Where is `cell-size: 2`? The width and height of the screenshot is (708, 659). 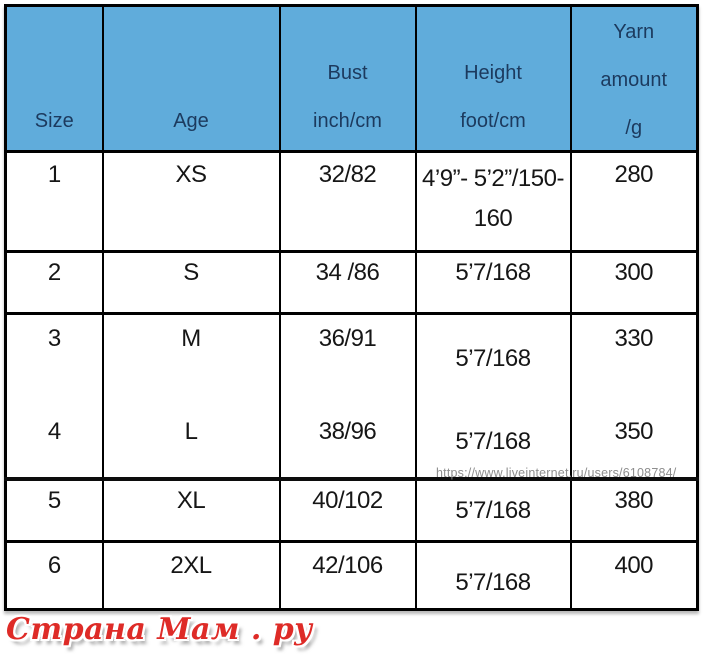 cell-size: 2 is located at coordinates (54, 282).